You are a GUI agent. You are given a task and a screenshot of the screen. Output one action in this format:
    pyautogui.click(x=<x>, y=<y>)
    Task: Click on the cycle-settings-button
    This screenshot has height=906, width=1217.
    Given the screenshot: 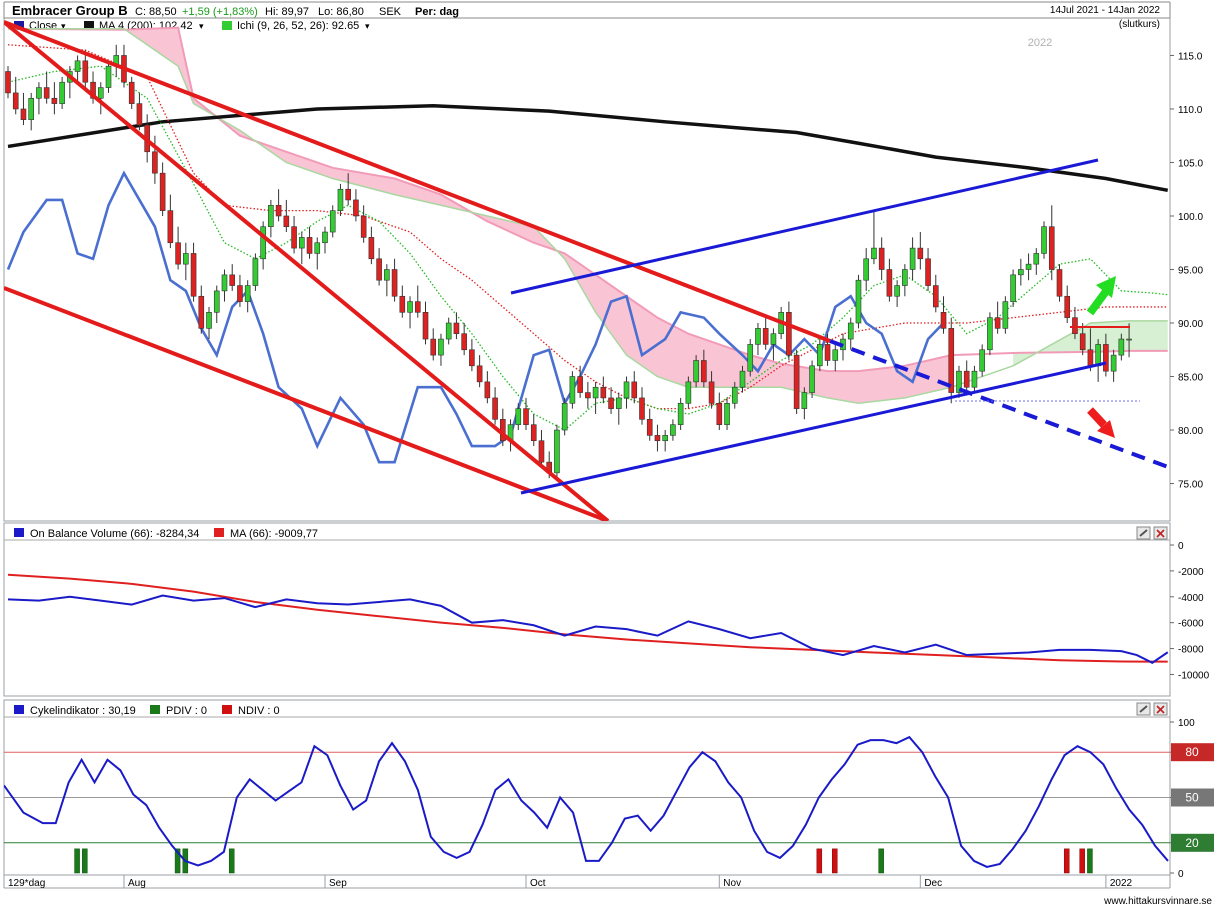 What is the action you would take?
    pyautogui.click(x=1143, y=709)
    